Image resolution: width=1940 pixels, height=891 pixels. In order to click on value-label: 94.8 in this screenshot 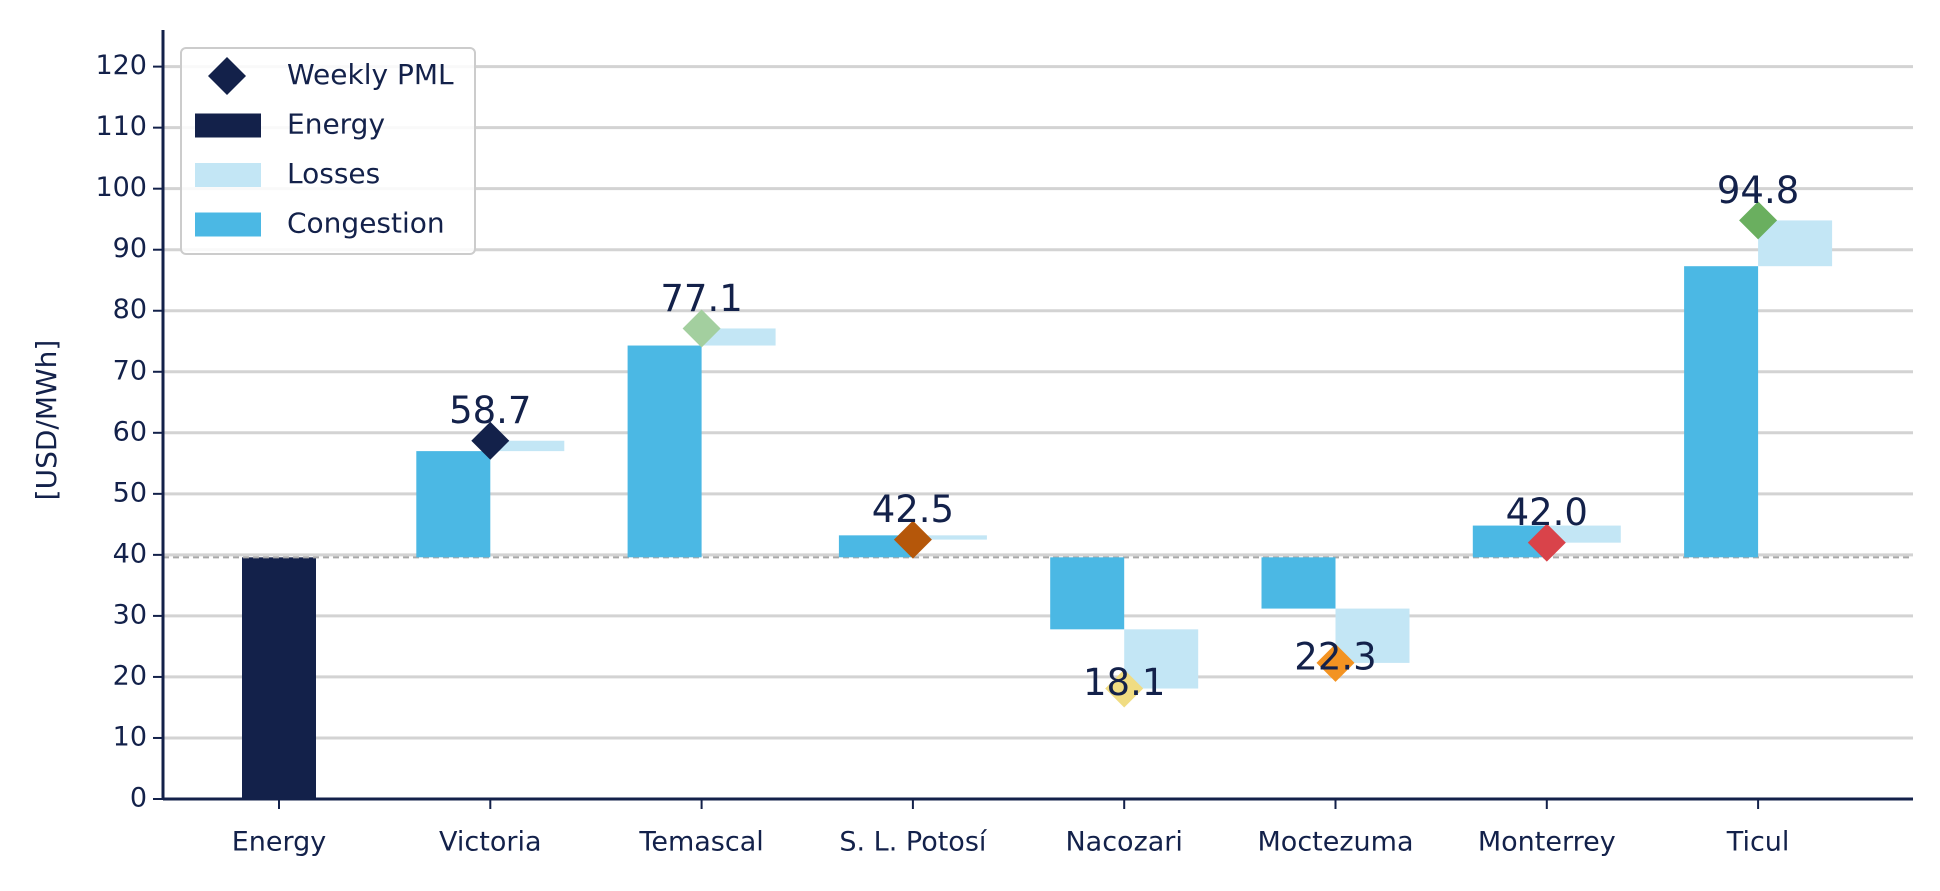, I will do `click(1758, 190)`.